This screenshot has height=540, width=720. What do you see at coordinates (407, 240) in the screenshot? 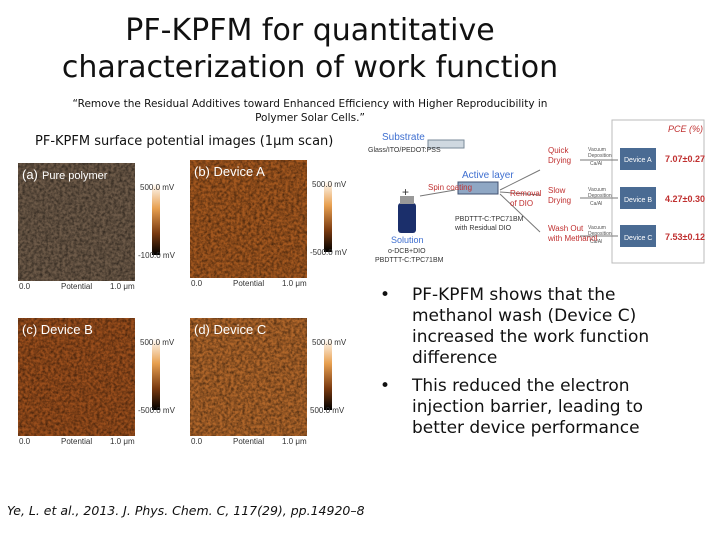
I see `solution-label: Solution` at bounding box center [407, 240].